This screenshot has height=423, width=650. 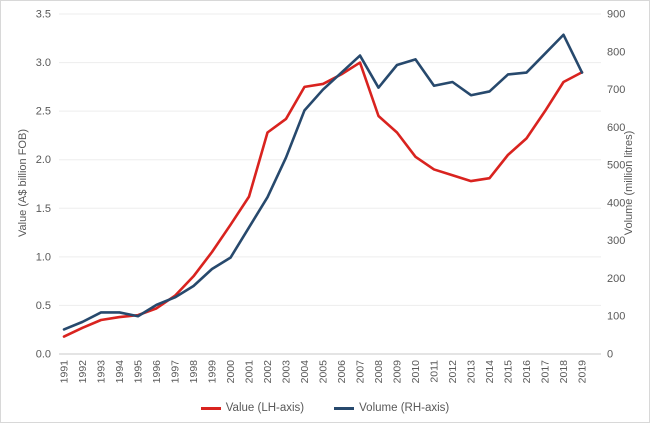 I want to click on x-axis-tick-label: 1991, so click(x=65, y=372).